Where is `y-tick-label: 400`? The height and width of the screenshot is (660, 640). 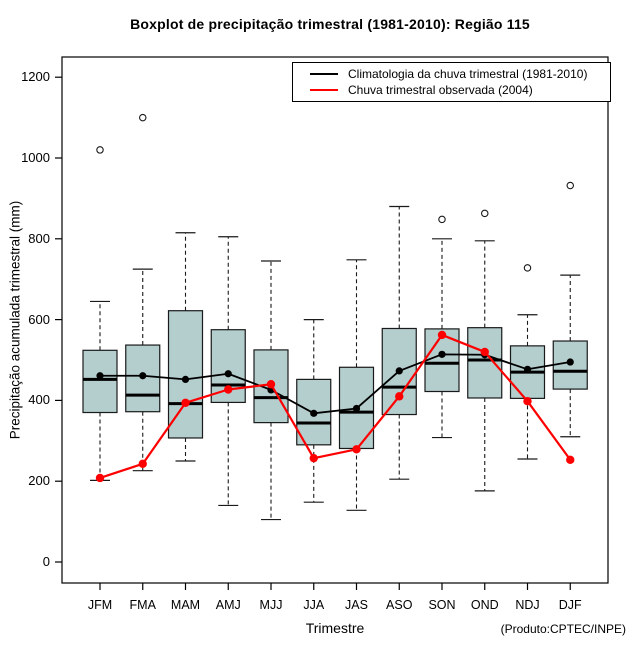
y-tick-label: 400 is located at coordinates (39, 400).